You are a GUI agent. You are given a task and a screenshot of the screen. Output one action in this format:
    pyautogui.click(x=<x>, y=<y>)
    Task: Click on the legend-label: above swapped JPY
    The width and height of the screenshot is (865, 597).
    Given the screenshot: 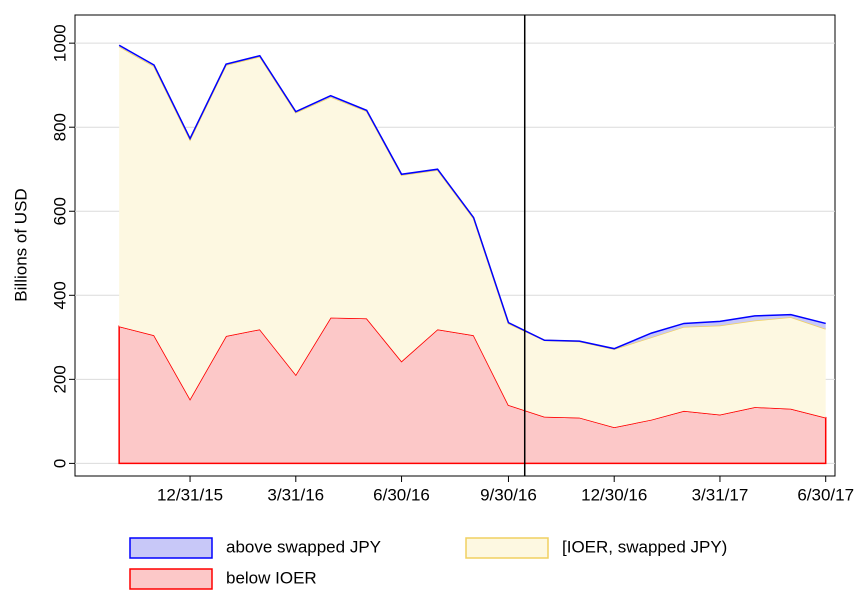 What is the action you would take?
    pyautogui.click(x=303, y=546)
    